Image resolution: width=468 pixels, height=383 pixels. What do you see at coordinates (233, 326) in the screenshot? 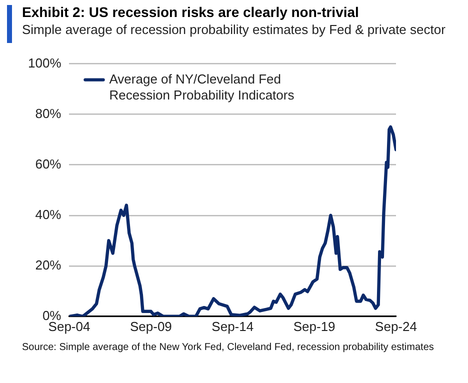
I see `x-tick-label: Sep-14` at bounding box center [233, 326].